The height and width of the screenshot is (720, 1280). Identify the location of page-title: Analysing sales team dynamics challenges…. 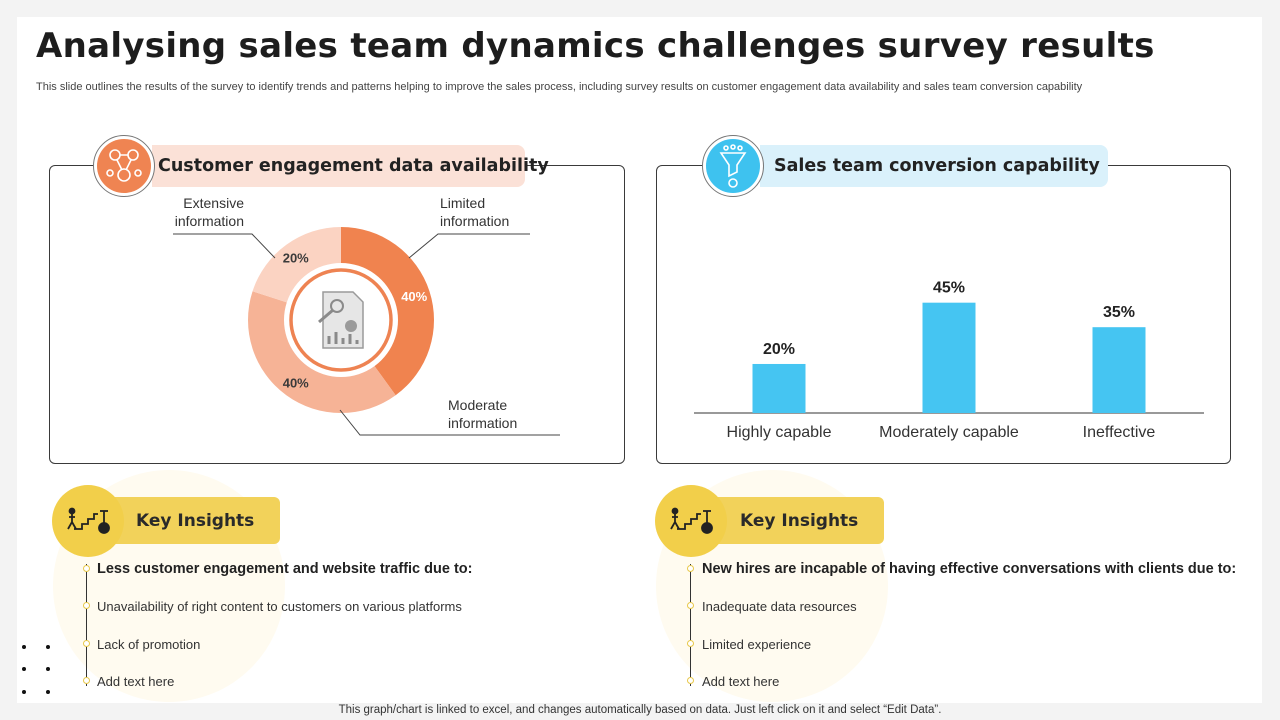
(595, 46).